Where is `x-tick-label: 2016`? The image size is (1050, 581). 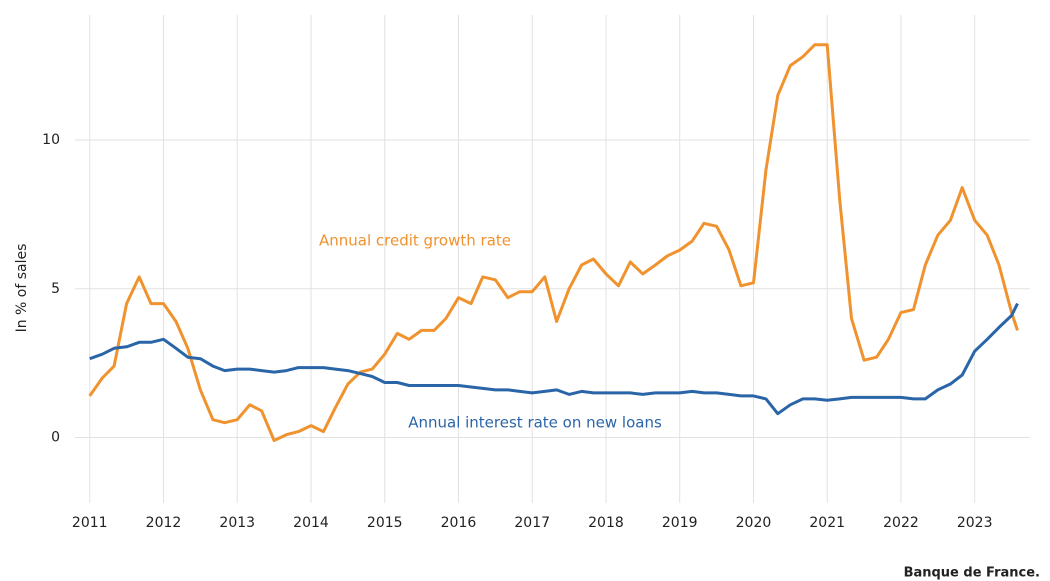
x-tick-label: 2016 is located at coordinates (459, 523).